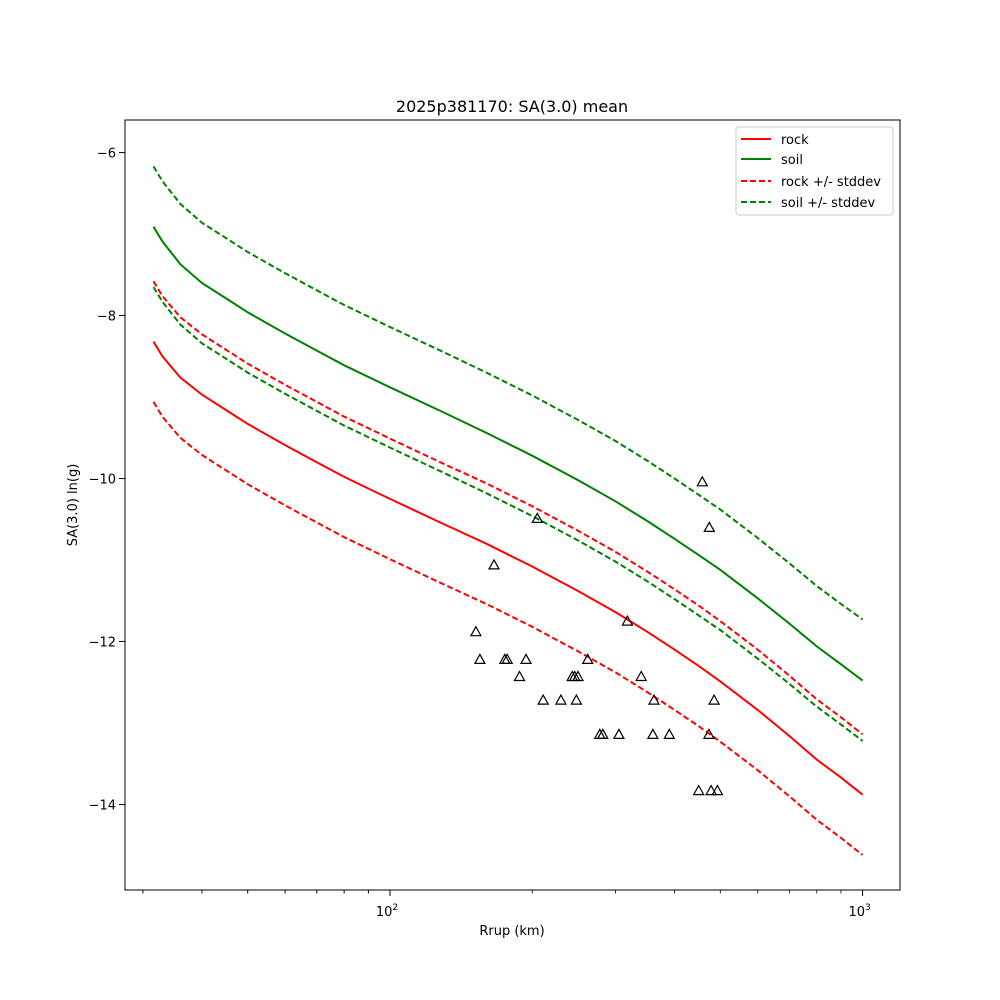 The width and height of the screenshot is (1000, 1000). I want to click on legend-label-rock: rock, so click(795, 140).